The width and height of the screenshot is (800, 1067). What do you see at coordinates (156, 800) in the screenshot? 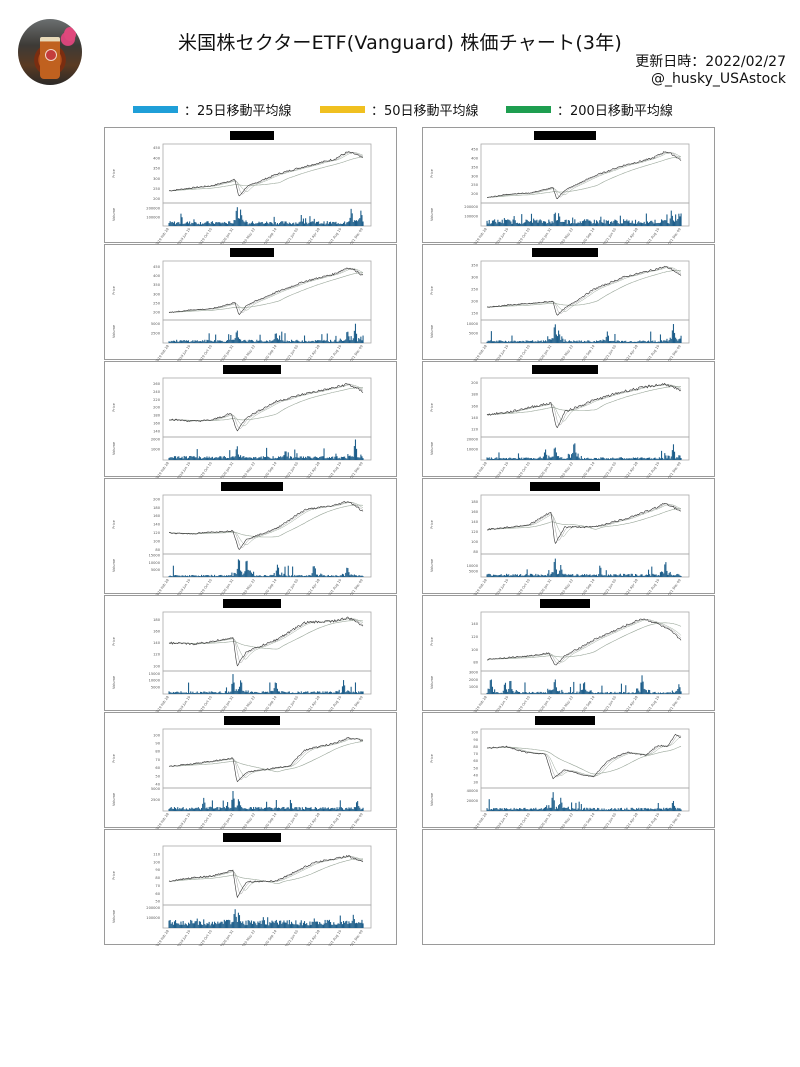
I see `svg-text: 2500` at bounding box center [156, 800].